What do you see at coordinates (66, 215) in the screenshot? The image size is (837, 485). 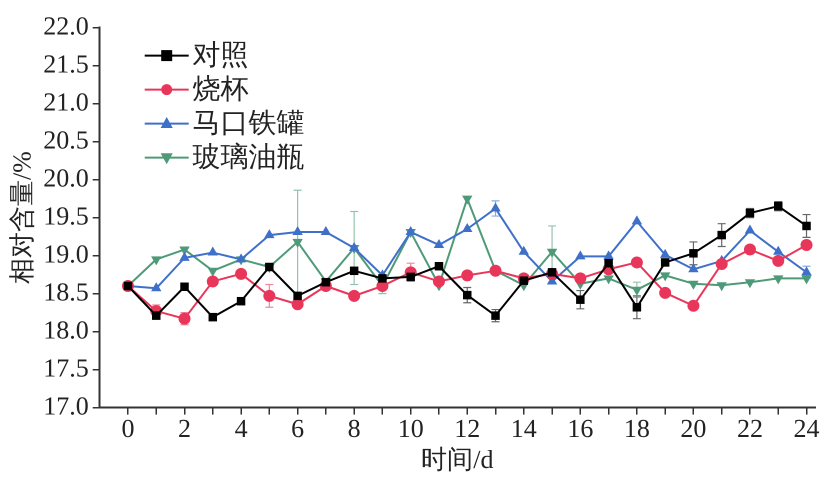 I see `y-tick-label: 19.5` at bounding box center [66, 215].